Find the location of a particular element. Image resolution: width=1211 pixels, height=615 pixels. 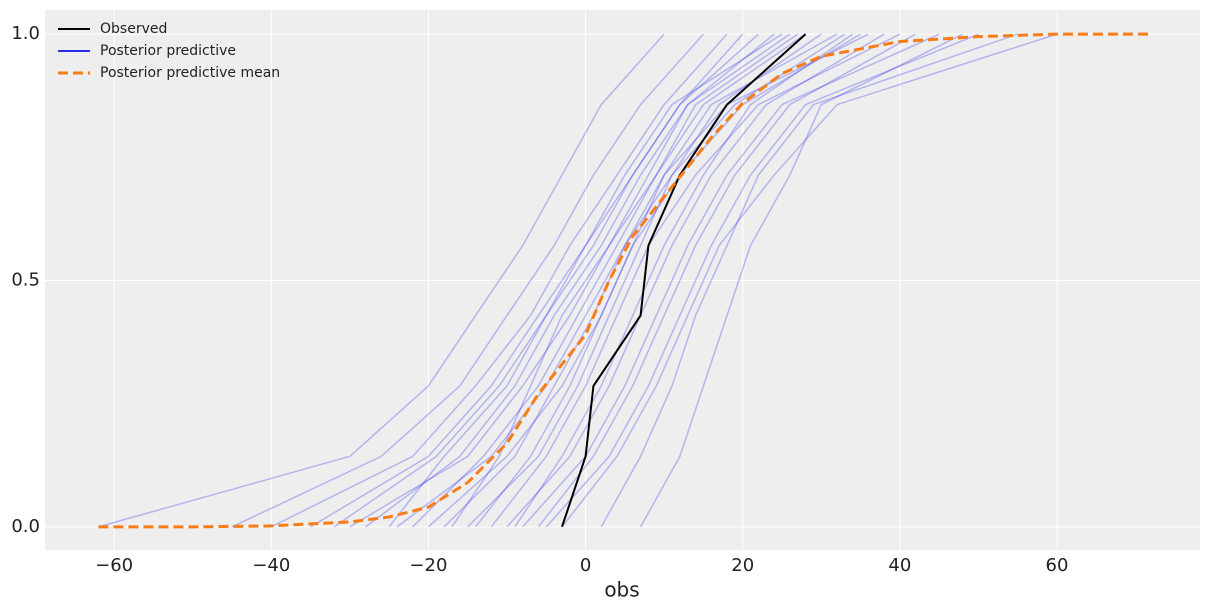

x-axis-label: obs is located at coordinates (621, 590).